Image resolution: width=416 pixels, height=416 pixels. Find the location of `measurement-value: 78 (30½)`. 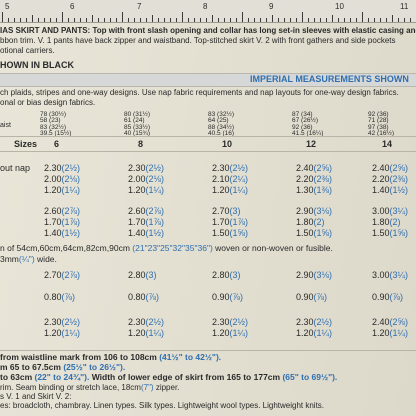

measurement-value: 78 (30½) is located at coordinates (53, 114).